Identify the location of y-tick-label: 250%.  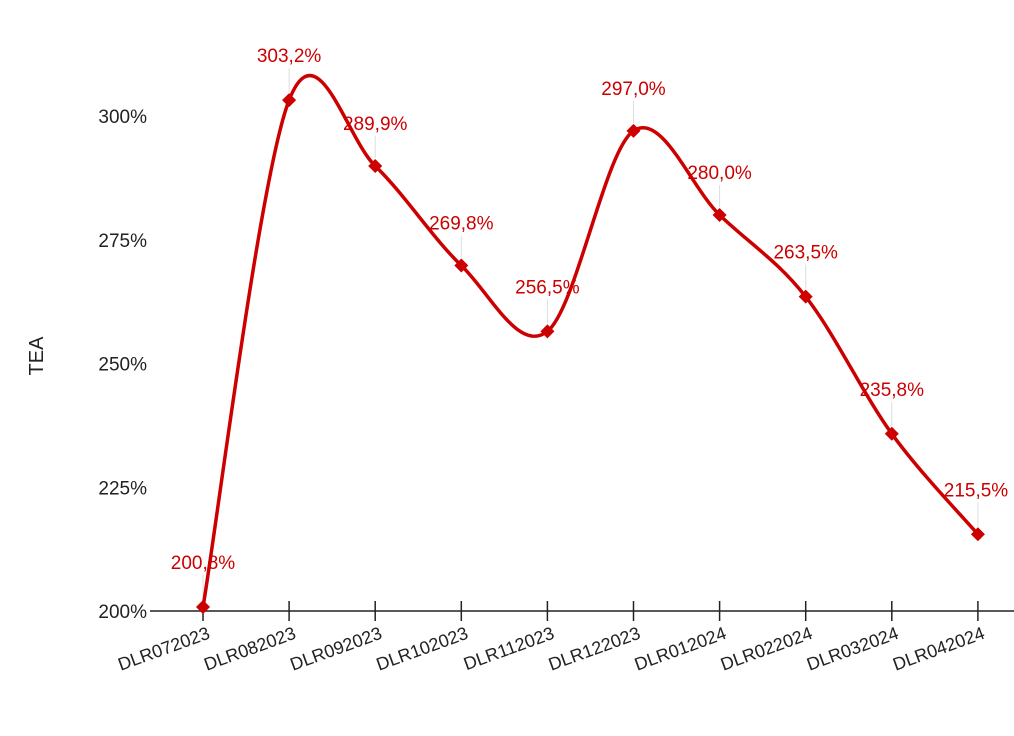
(122, 365).